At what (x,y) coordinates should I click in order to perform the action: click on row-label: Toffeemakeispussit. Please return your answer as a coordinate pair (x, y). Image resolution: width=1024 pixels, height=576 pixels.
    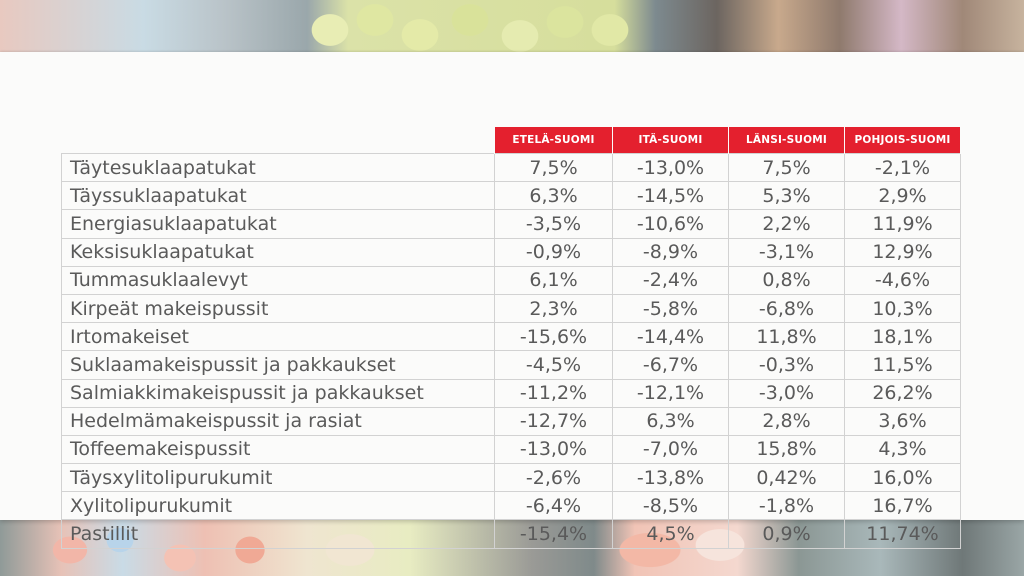
    Looking at the image, I should click on (278, 449).